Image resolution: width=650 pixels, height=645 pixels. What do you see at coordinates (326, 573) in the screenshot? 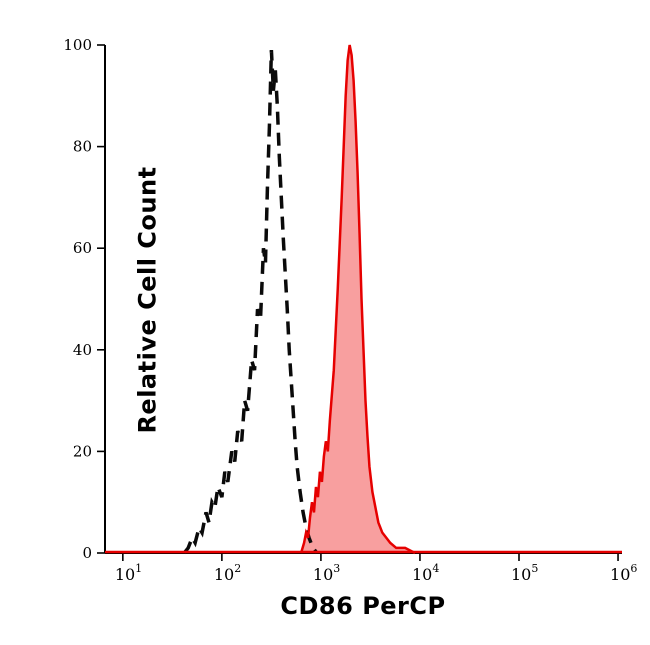
I see `x-tick-label: 10³` at bounding box center [326, 573].